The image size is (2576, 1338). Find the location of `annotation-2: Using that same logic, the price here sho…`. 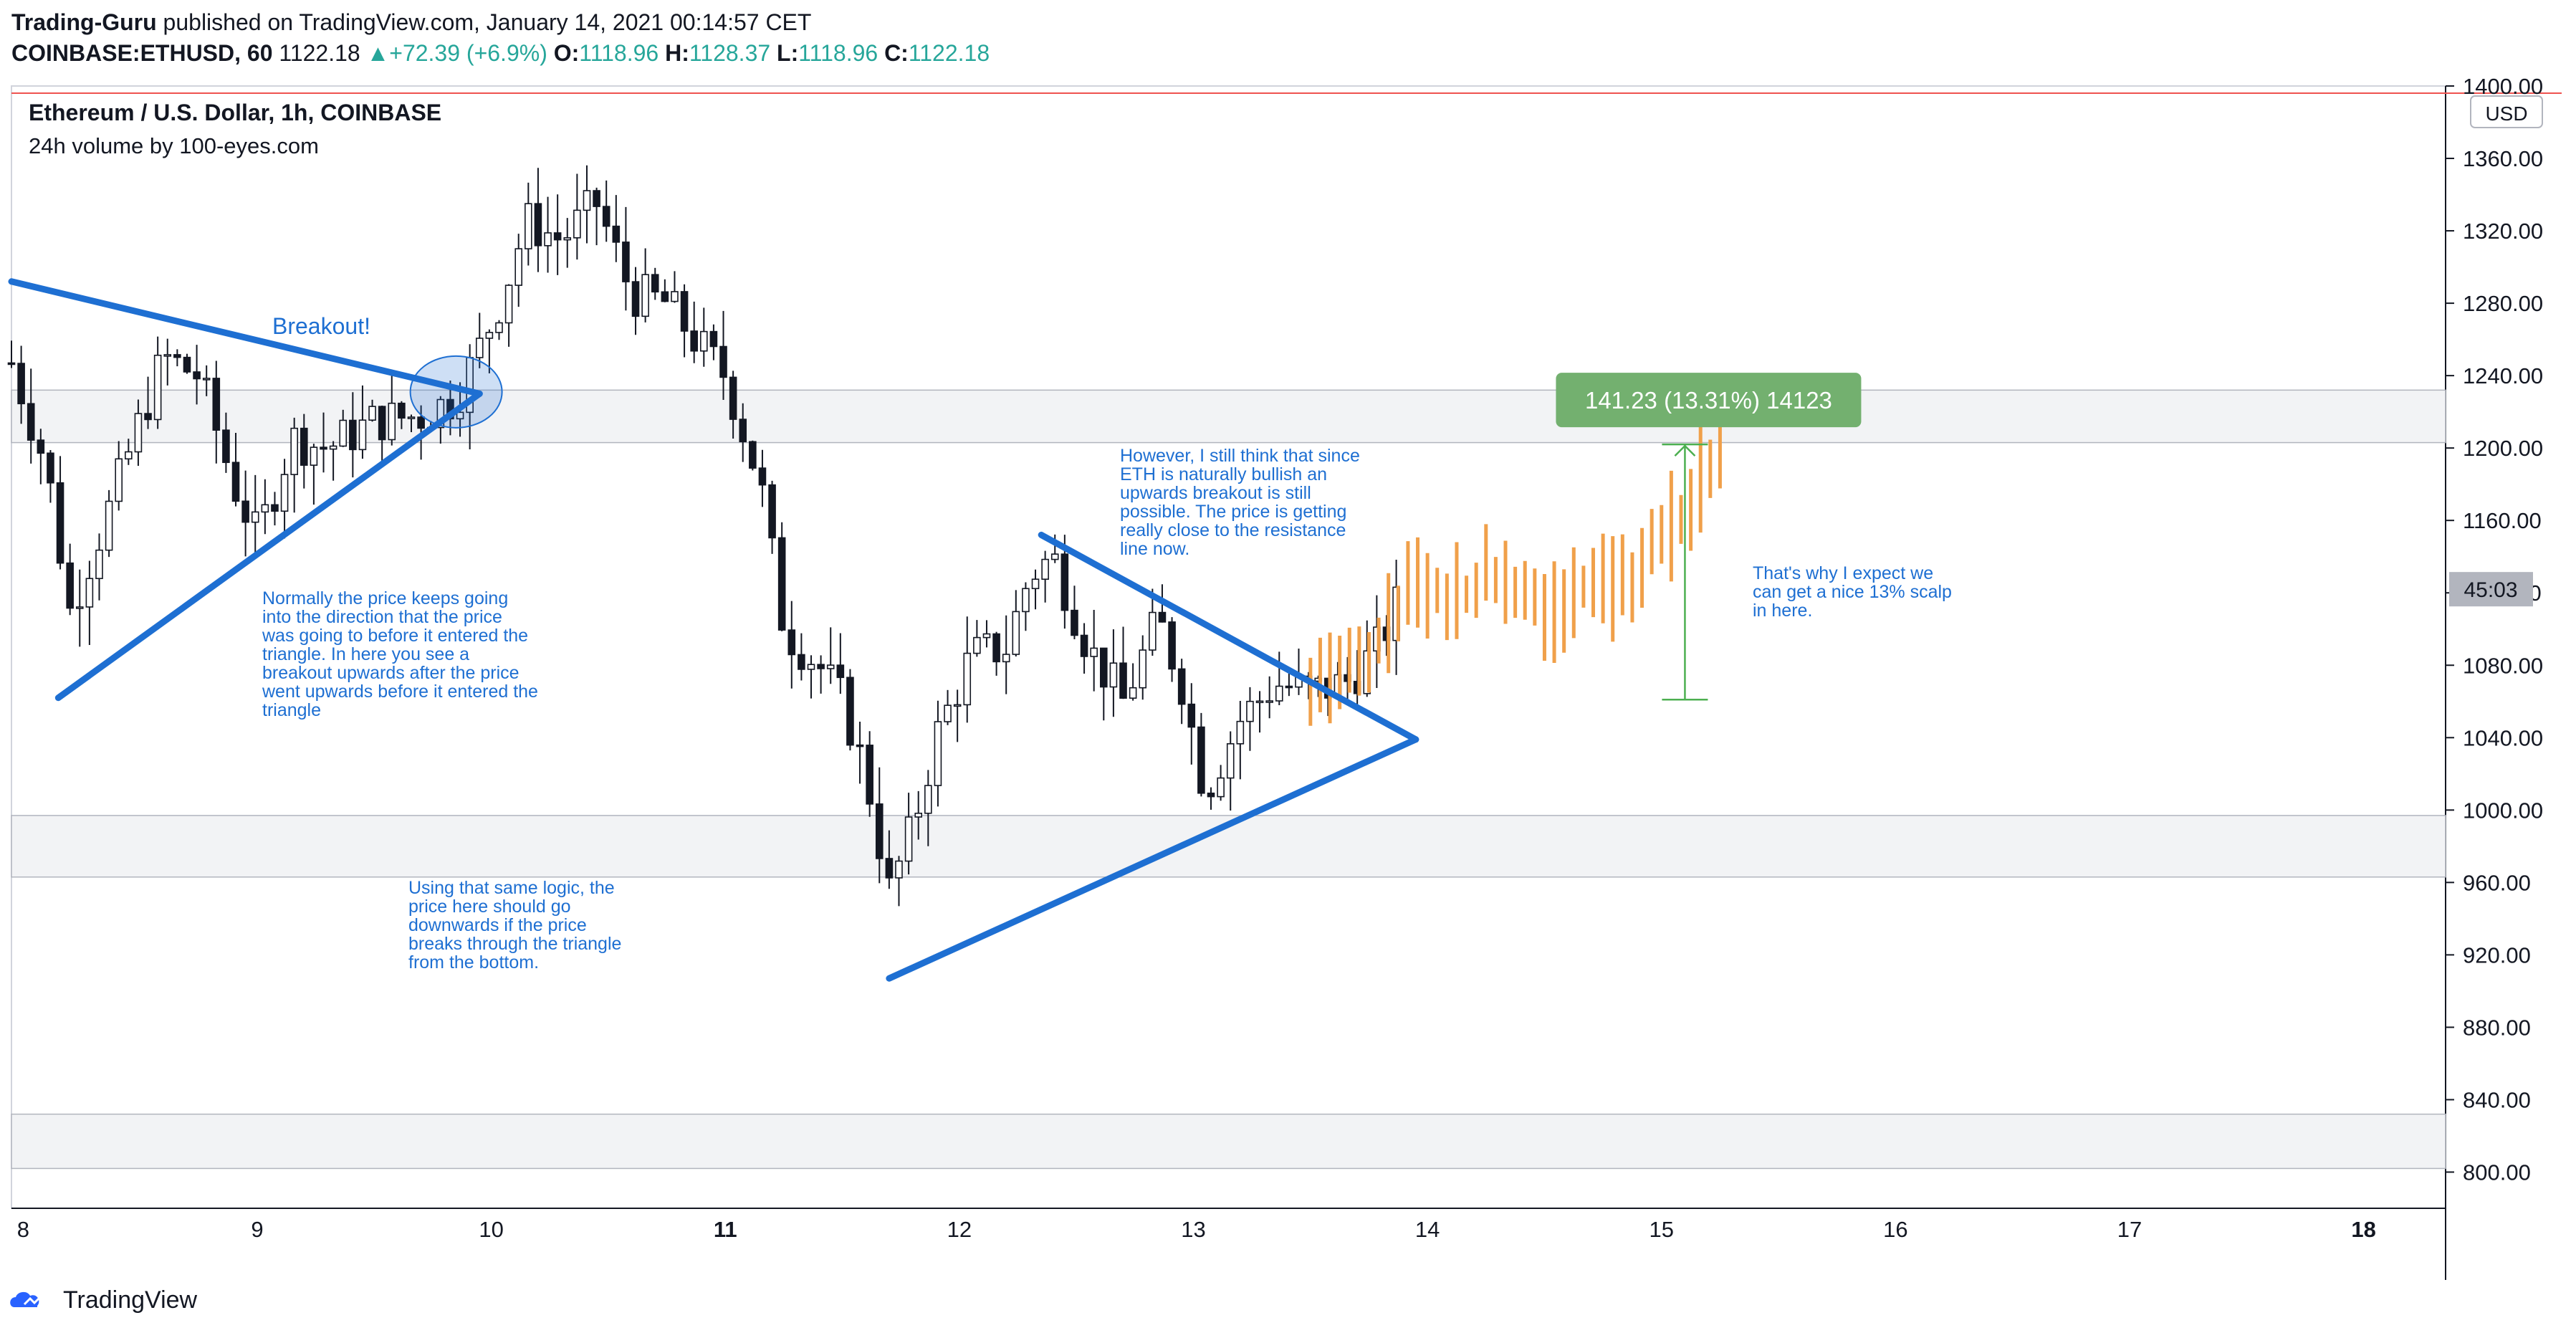

annotation-2: Using that same logic, the price here sho… is located at coordinates (514, 925).